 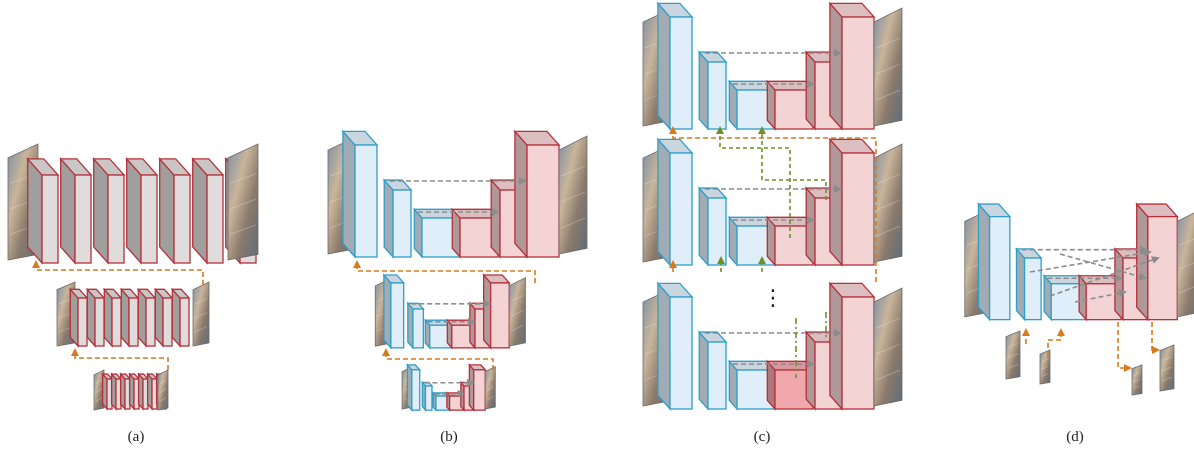 I want to click on a-bot-output-image-texture, so click(x=163, y=399).